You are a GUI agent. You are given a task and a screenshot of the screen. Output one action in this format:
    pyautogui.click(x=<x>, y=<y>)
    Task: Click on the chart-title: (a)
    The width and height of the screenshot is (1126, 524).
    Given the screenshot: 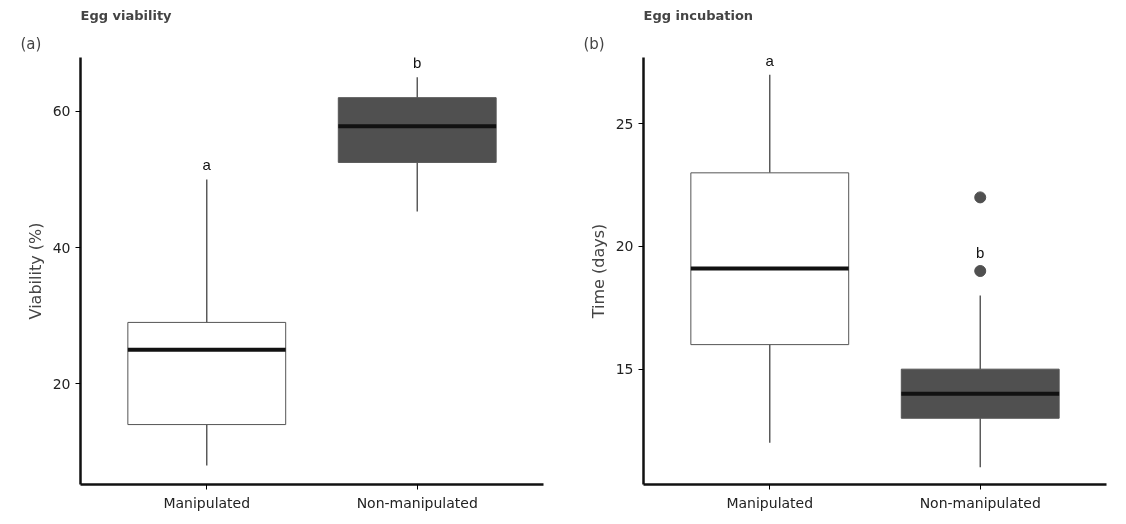 What is the action you would take?
    pyautogui.click(x=31, y=43)
    